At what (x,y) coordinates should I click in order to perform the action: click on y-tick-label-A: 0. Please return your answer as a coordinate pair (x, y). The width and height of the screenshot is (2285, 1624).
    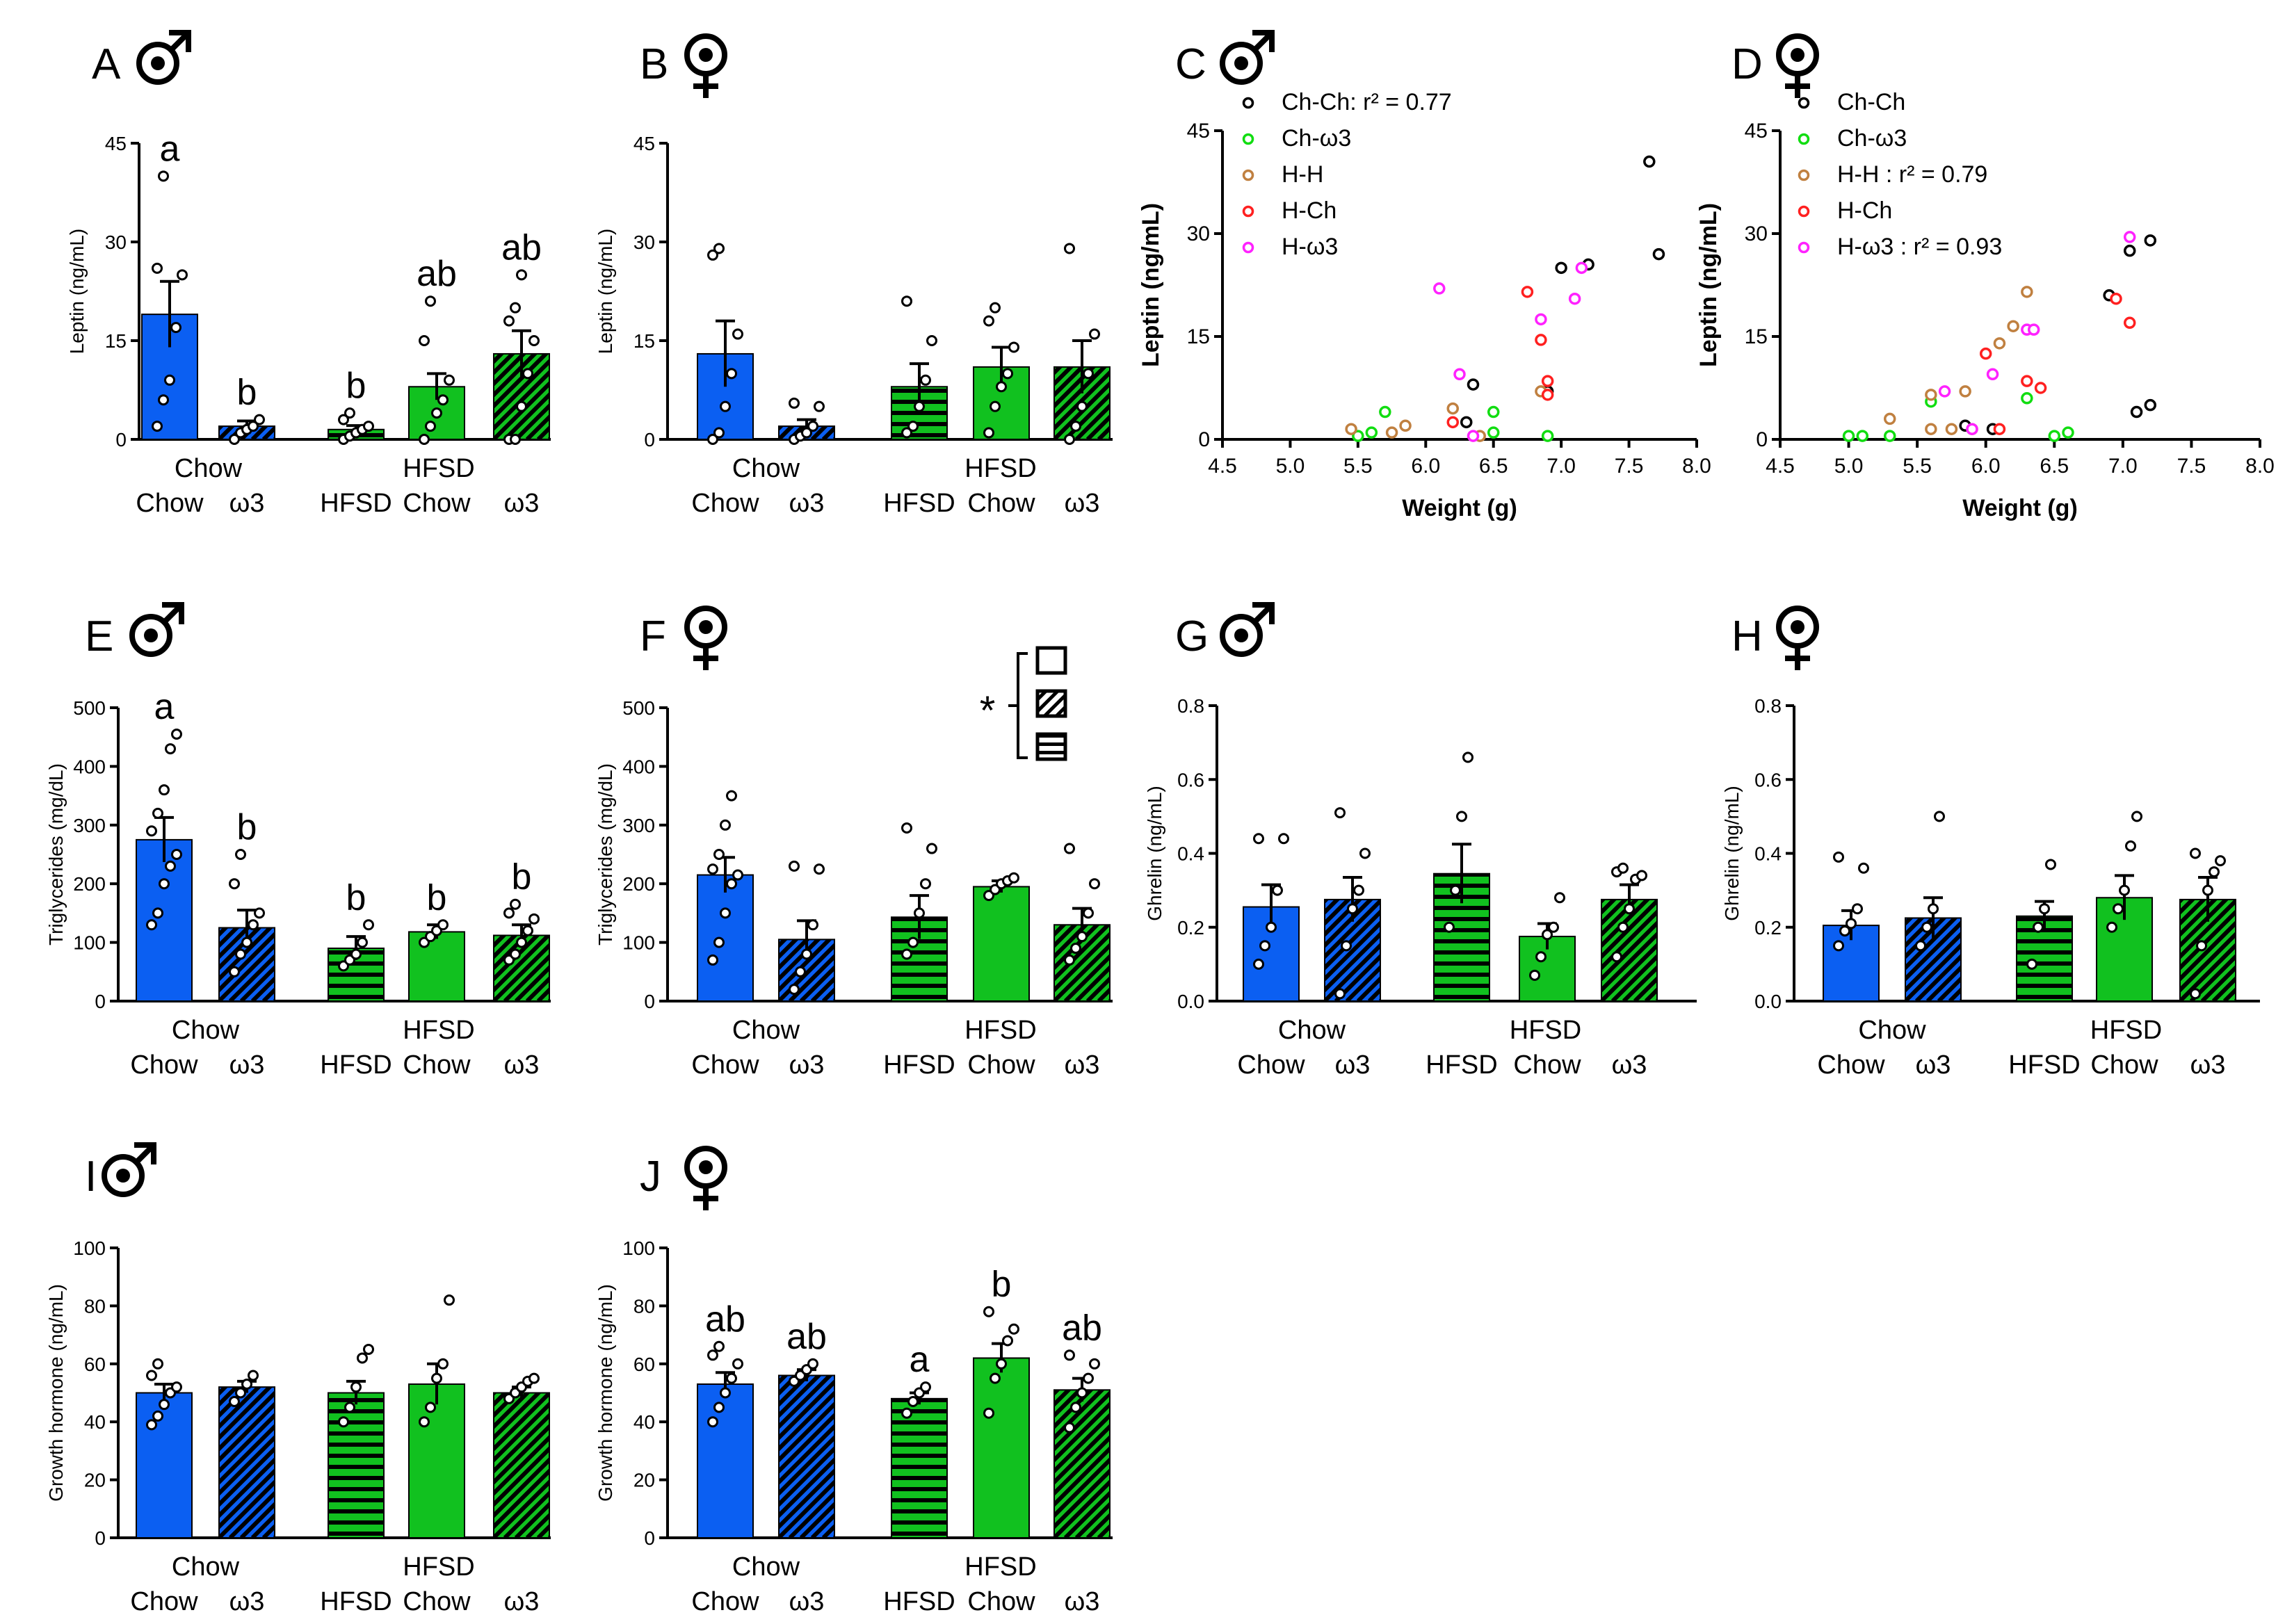
    Looking at the image, I should click on (121, 439).